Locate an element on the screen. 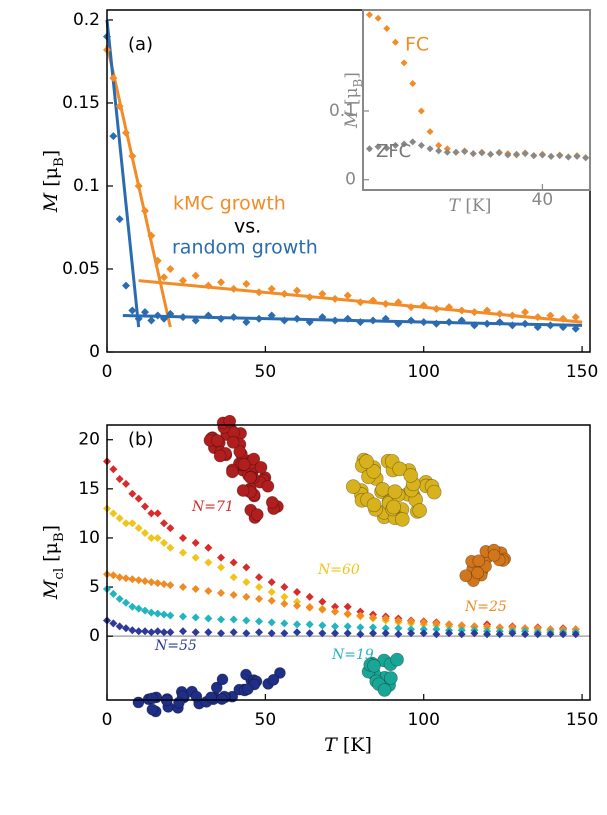 The height and width of the screenshot is (815, 607). label-part: ] is located at coordinates (51, 153).